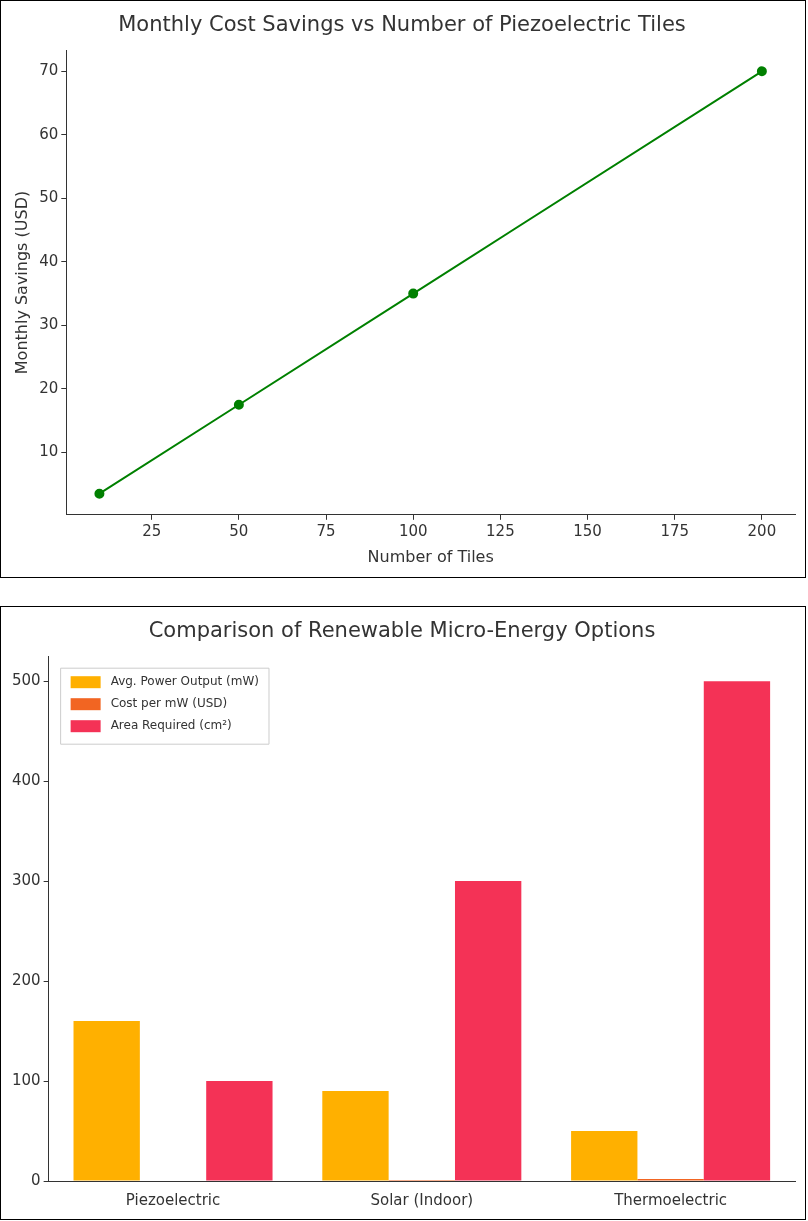 This screenshot has height=1221, width=808. What do you see at coordinates (36, 1179) in the screenshot?
I see `y-tick-label: 0` at bounding box center [36, 1179].